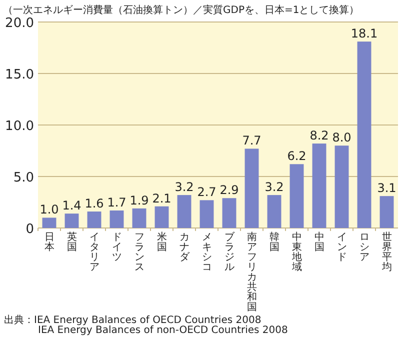 The height and width of the screenshot is (340, 400). What do you see at coordinates (71, 242) in the screenshot?
I see `x-tick-label: 英国` at bounding box center [71, 242].